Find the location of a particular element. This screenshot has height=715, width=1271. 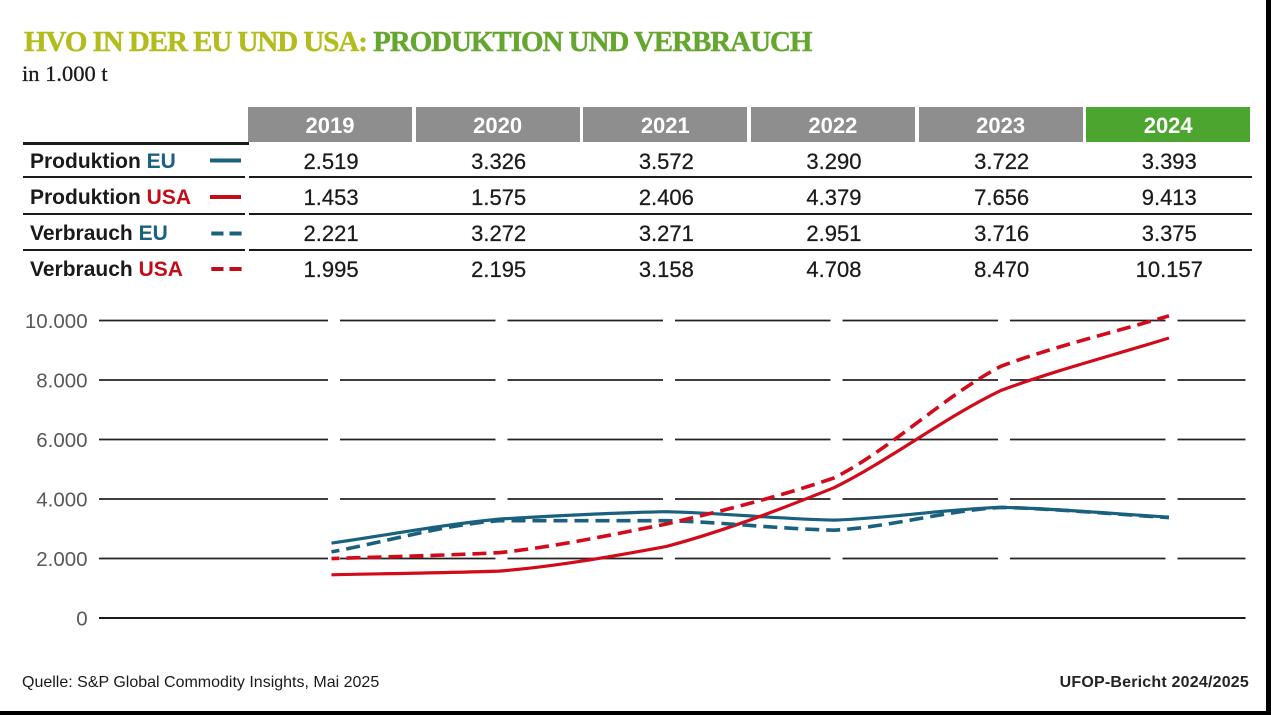

svg-text: 2.000 is located at coordinates (61, 559).